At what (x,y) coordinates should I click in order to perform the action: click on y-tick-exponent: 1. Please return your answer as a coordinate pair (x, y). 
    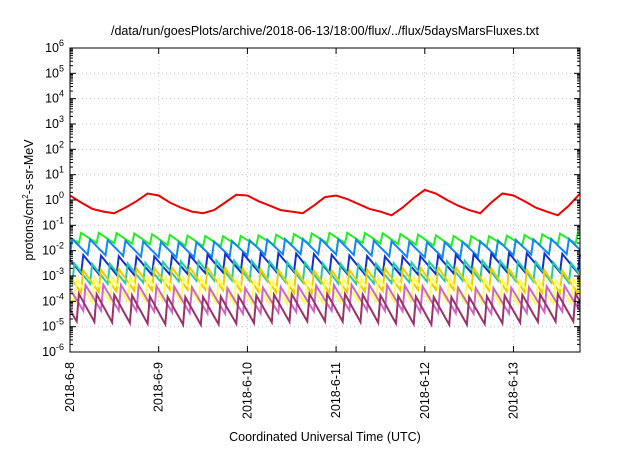
    Looking at the image, I should click on (61, 170).